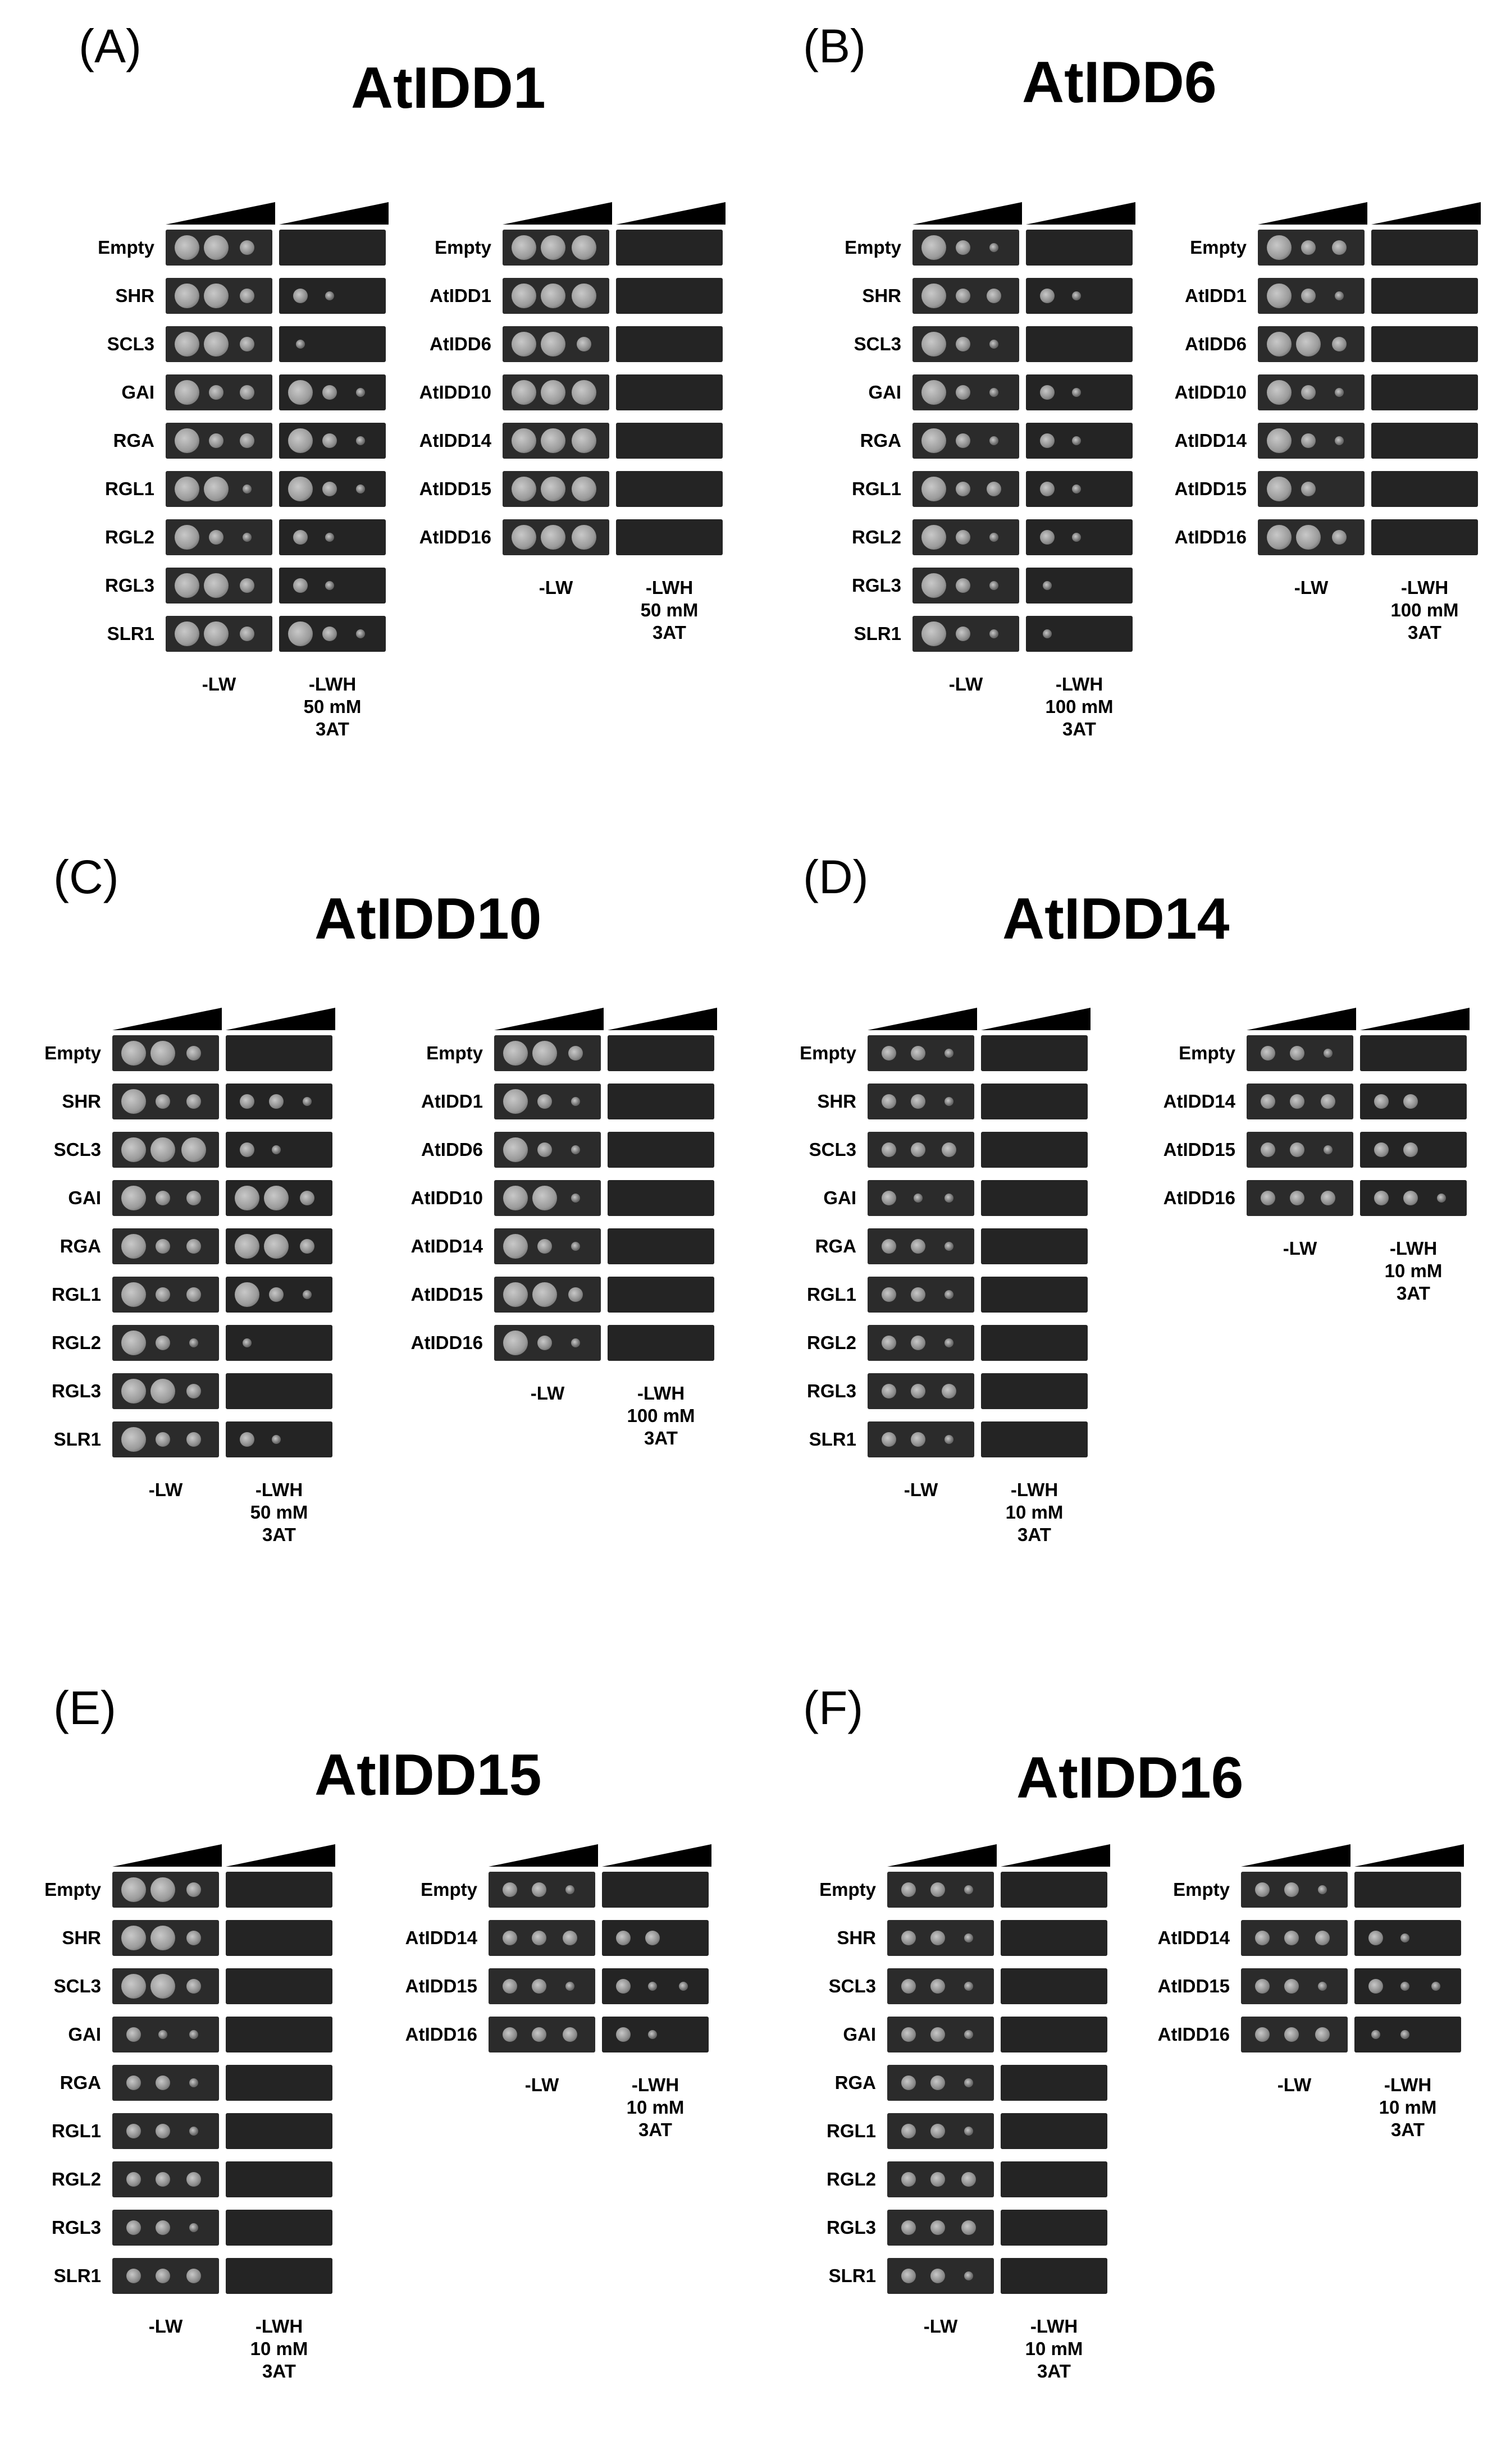 The image size is (1492, 2464). What do you see at coordinates (833, 1707) in the screenshot?
I see `panel-letter: (F)` at bounding box center [833, 1707].